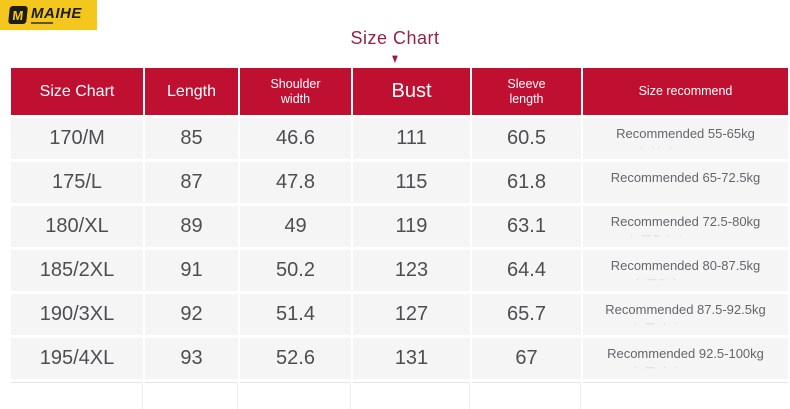 Image resolution: width=790 pixels, height=409 pixels. Describe the element at coordinates (685, 309) in the screenshot. I see `recommend-text: Recommended 87.5-92.5kg` at that location.